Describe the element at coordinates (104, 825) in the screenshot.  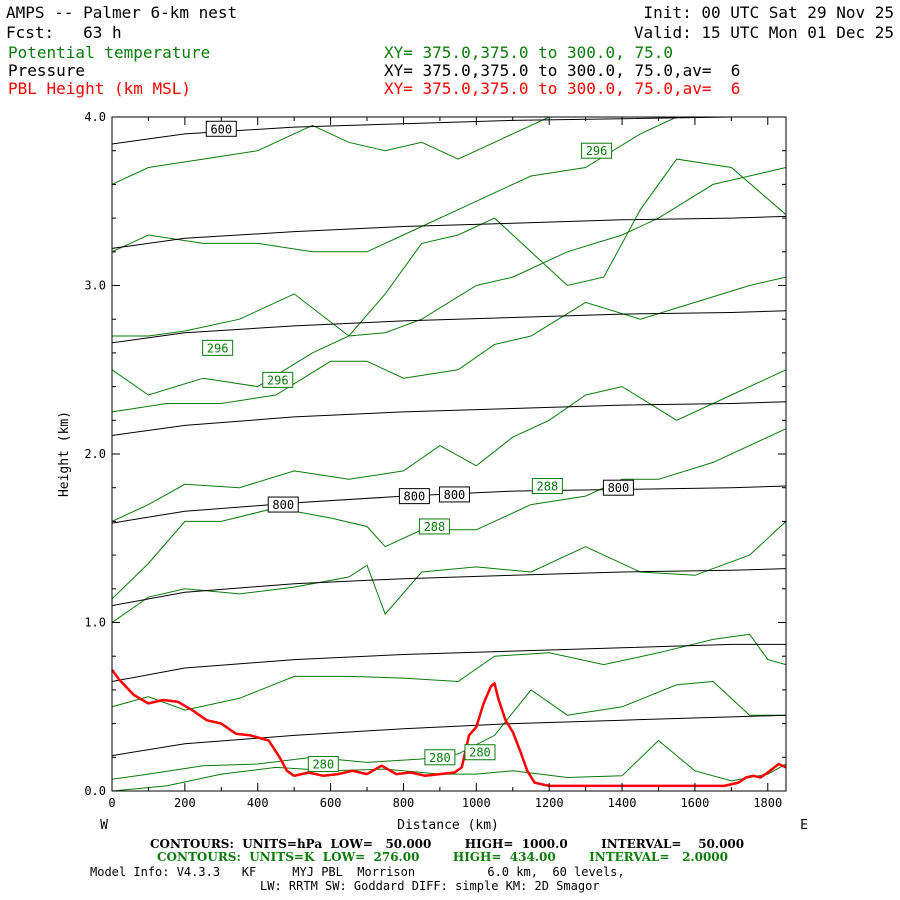
I see `west-label: W` at that location.